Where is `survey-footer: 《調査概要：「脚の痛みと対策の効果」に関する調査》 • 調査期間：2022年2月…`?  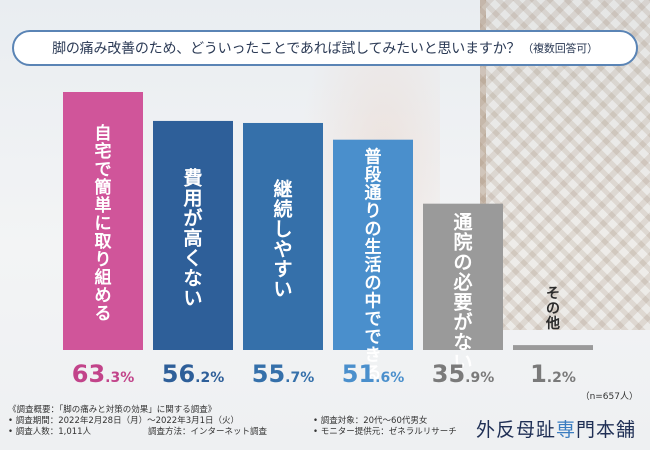 survey-footer: 《調査概要：「脚の痛みと対策の効果」に関する調査》 • 調査期間：2022年2月… is located at coordinates (253, 421).